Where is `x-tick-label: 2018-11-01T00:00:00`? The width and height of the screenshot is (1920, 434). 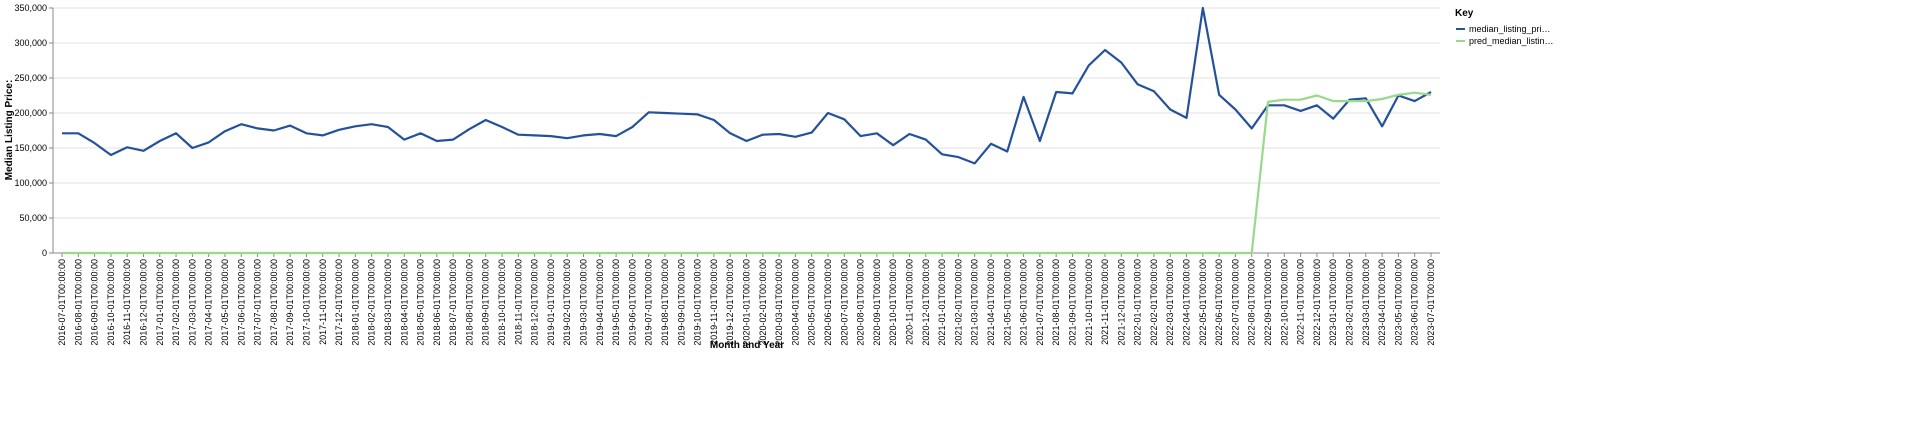
x-tick-label: 2018-11-01T00:00:00 is located at coordinates (518, 302).